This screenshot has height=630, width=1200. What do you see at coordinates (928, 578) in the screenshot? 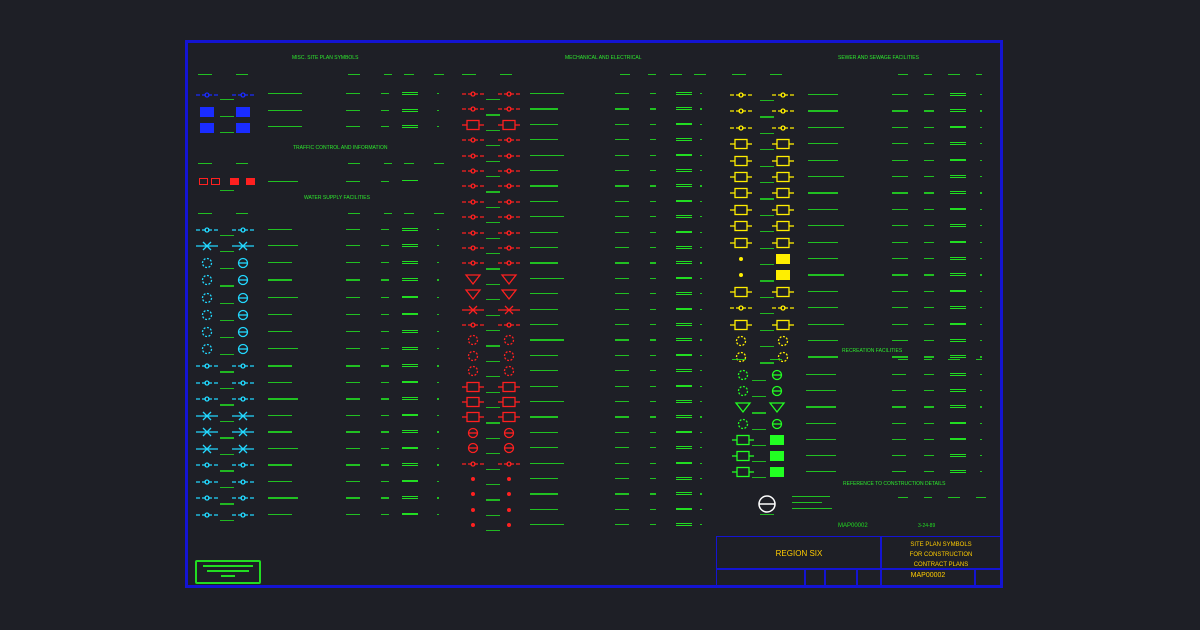
I see `title-block-drawing-no-cell` at bounding box center [928, 578].